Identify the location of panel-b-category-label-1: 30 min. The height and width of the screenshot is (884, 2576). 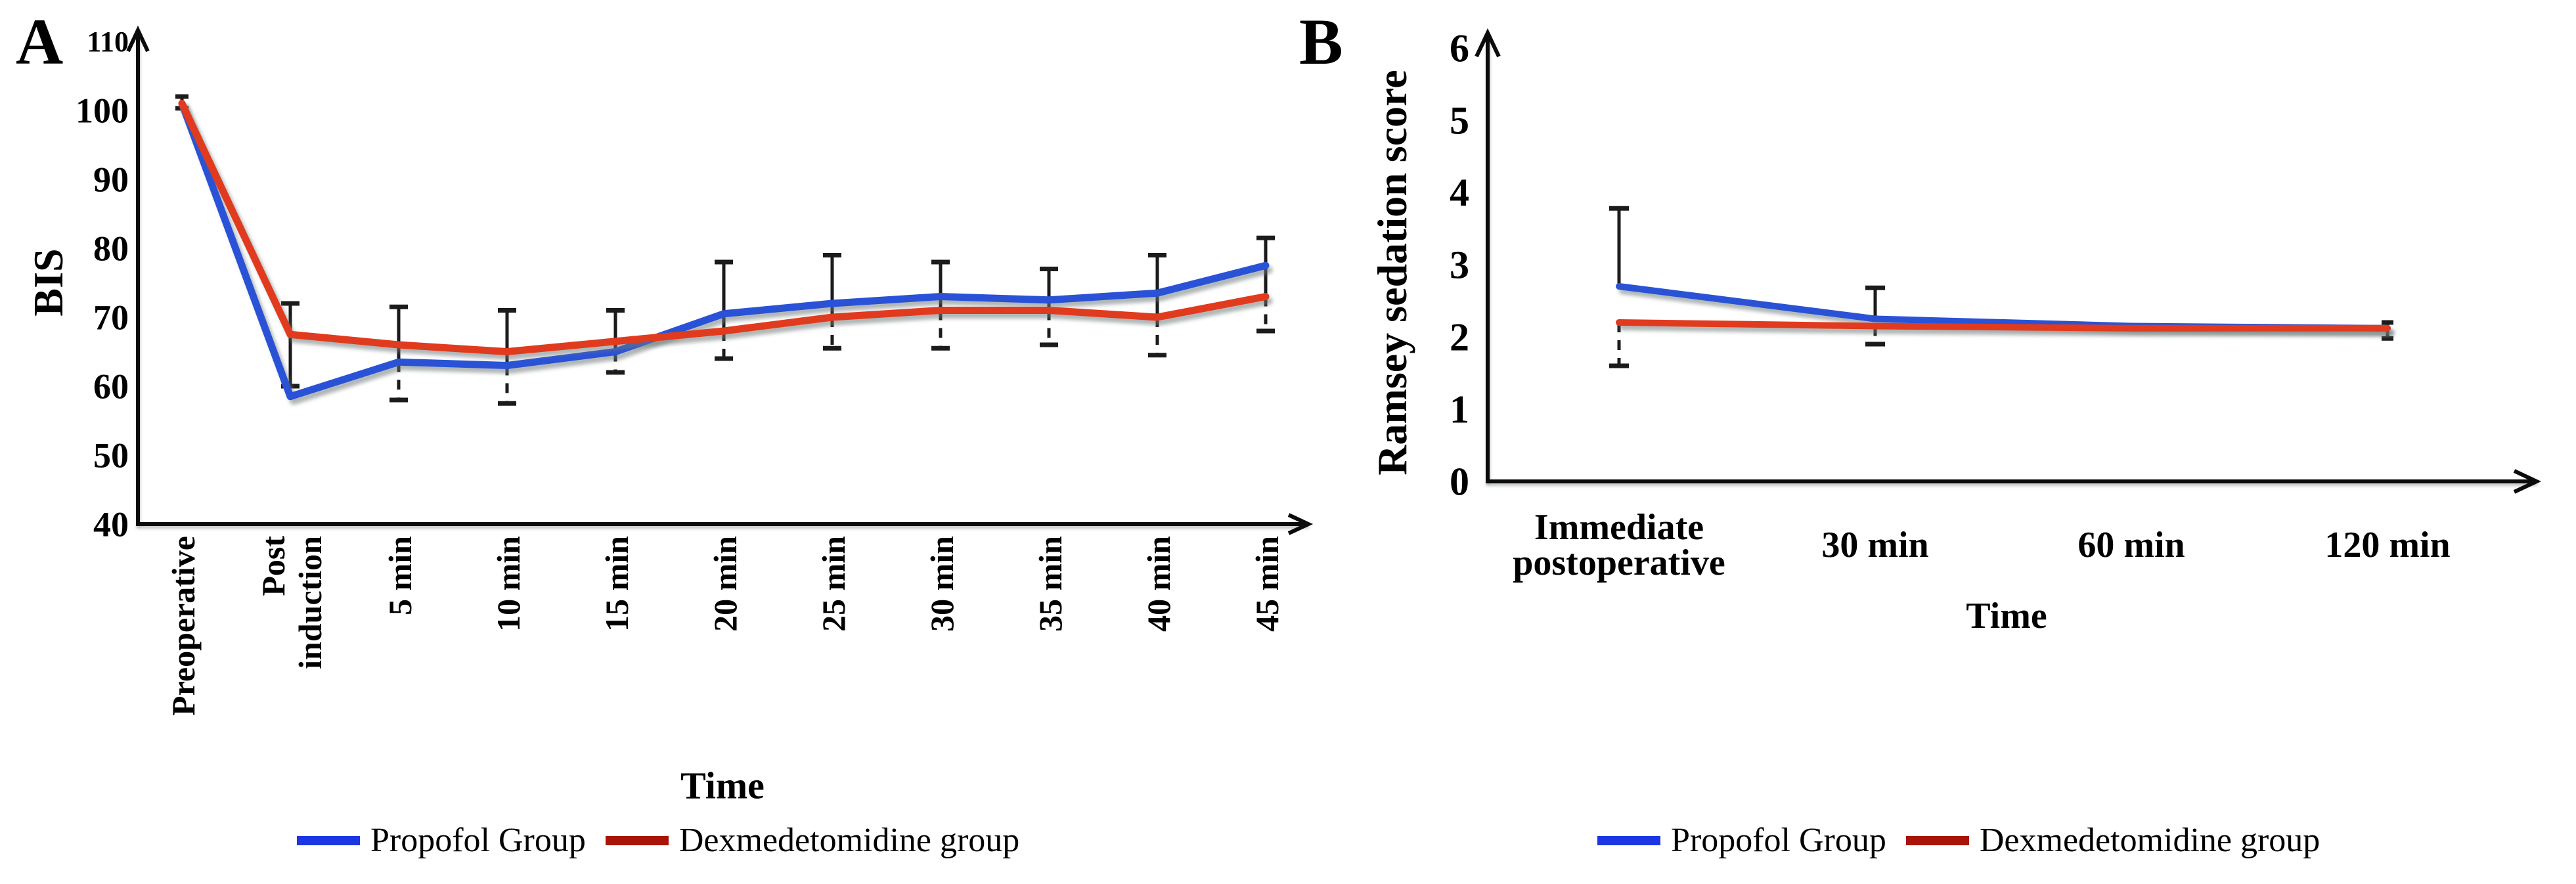
(1874, 545).